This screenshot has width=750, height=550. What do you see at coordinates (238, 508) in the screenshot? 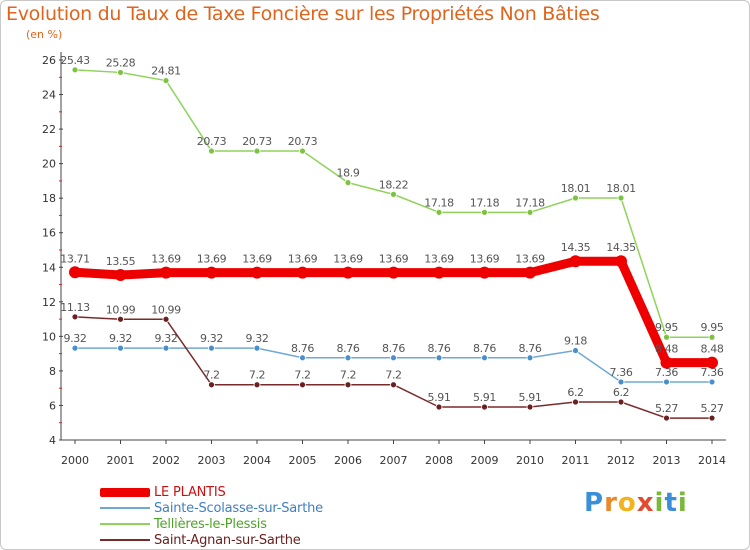
I see `legend-label: Sainte-Scolasse-sur-Sarthe` at bounding box center [238, 508].